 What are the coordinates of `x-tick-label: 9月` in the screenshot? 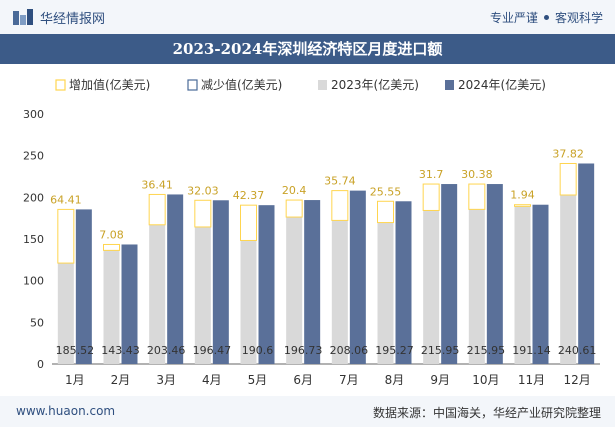 It's located at (440, 380).